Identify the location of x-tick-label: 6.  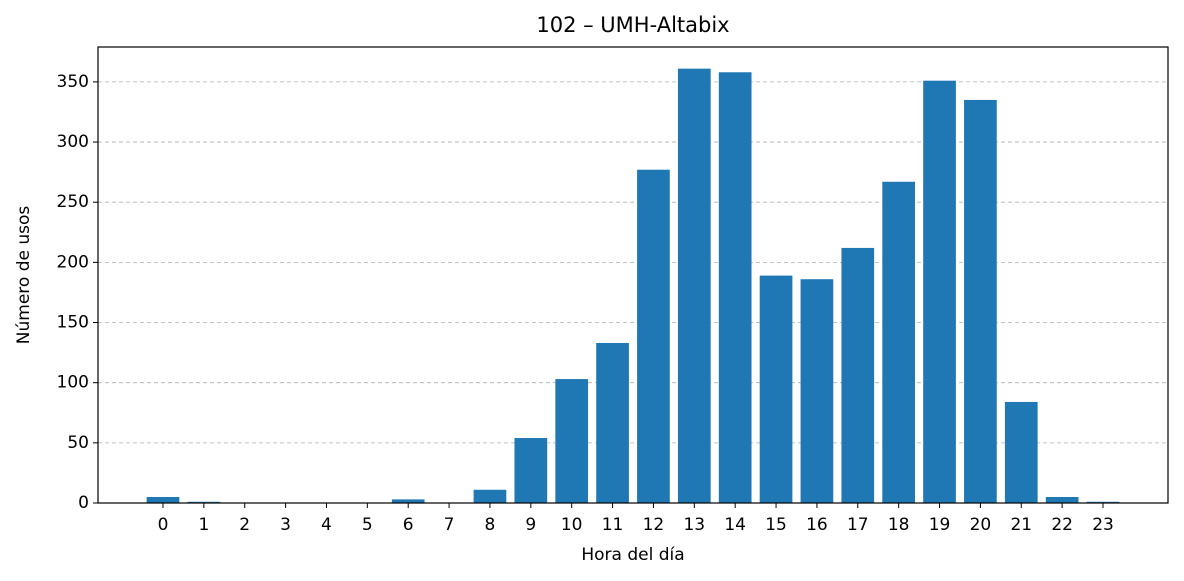
(408, 525).